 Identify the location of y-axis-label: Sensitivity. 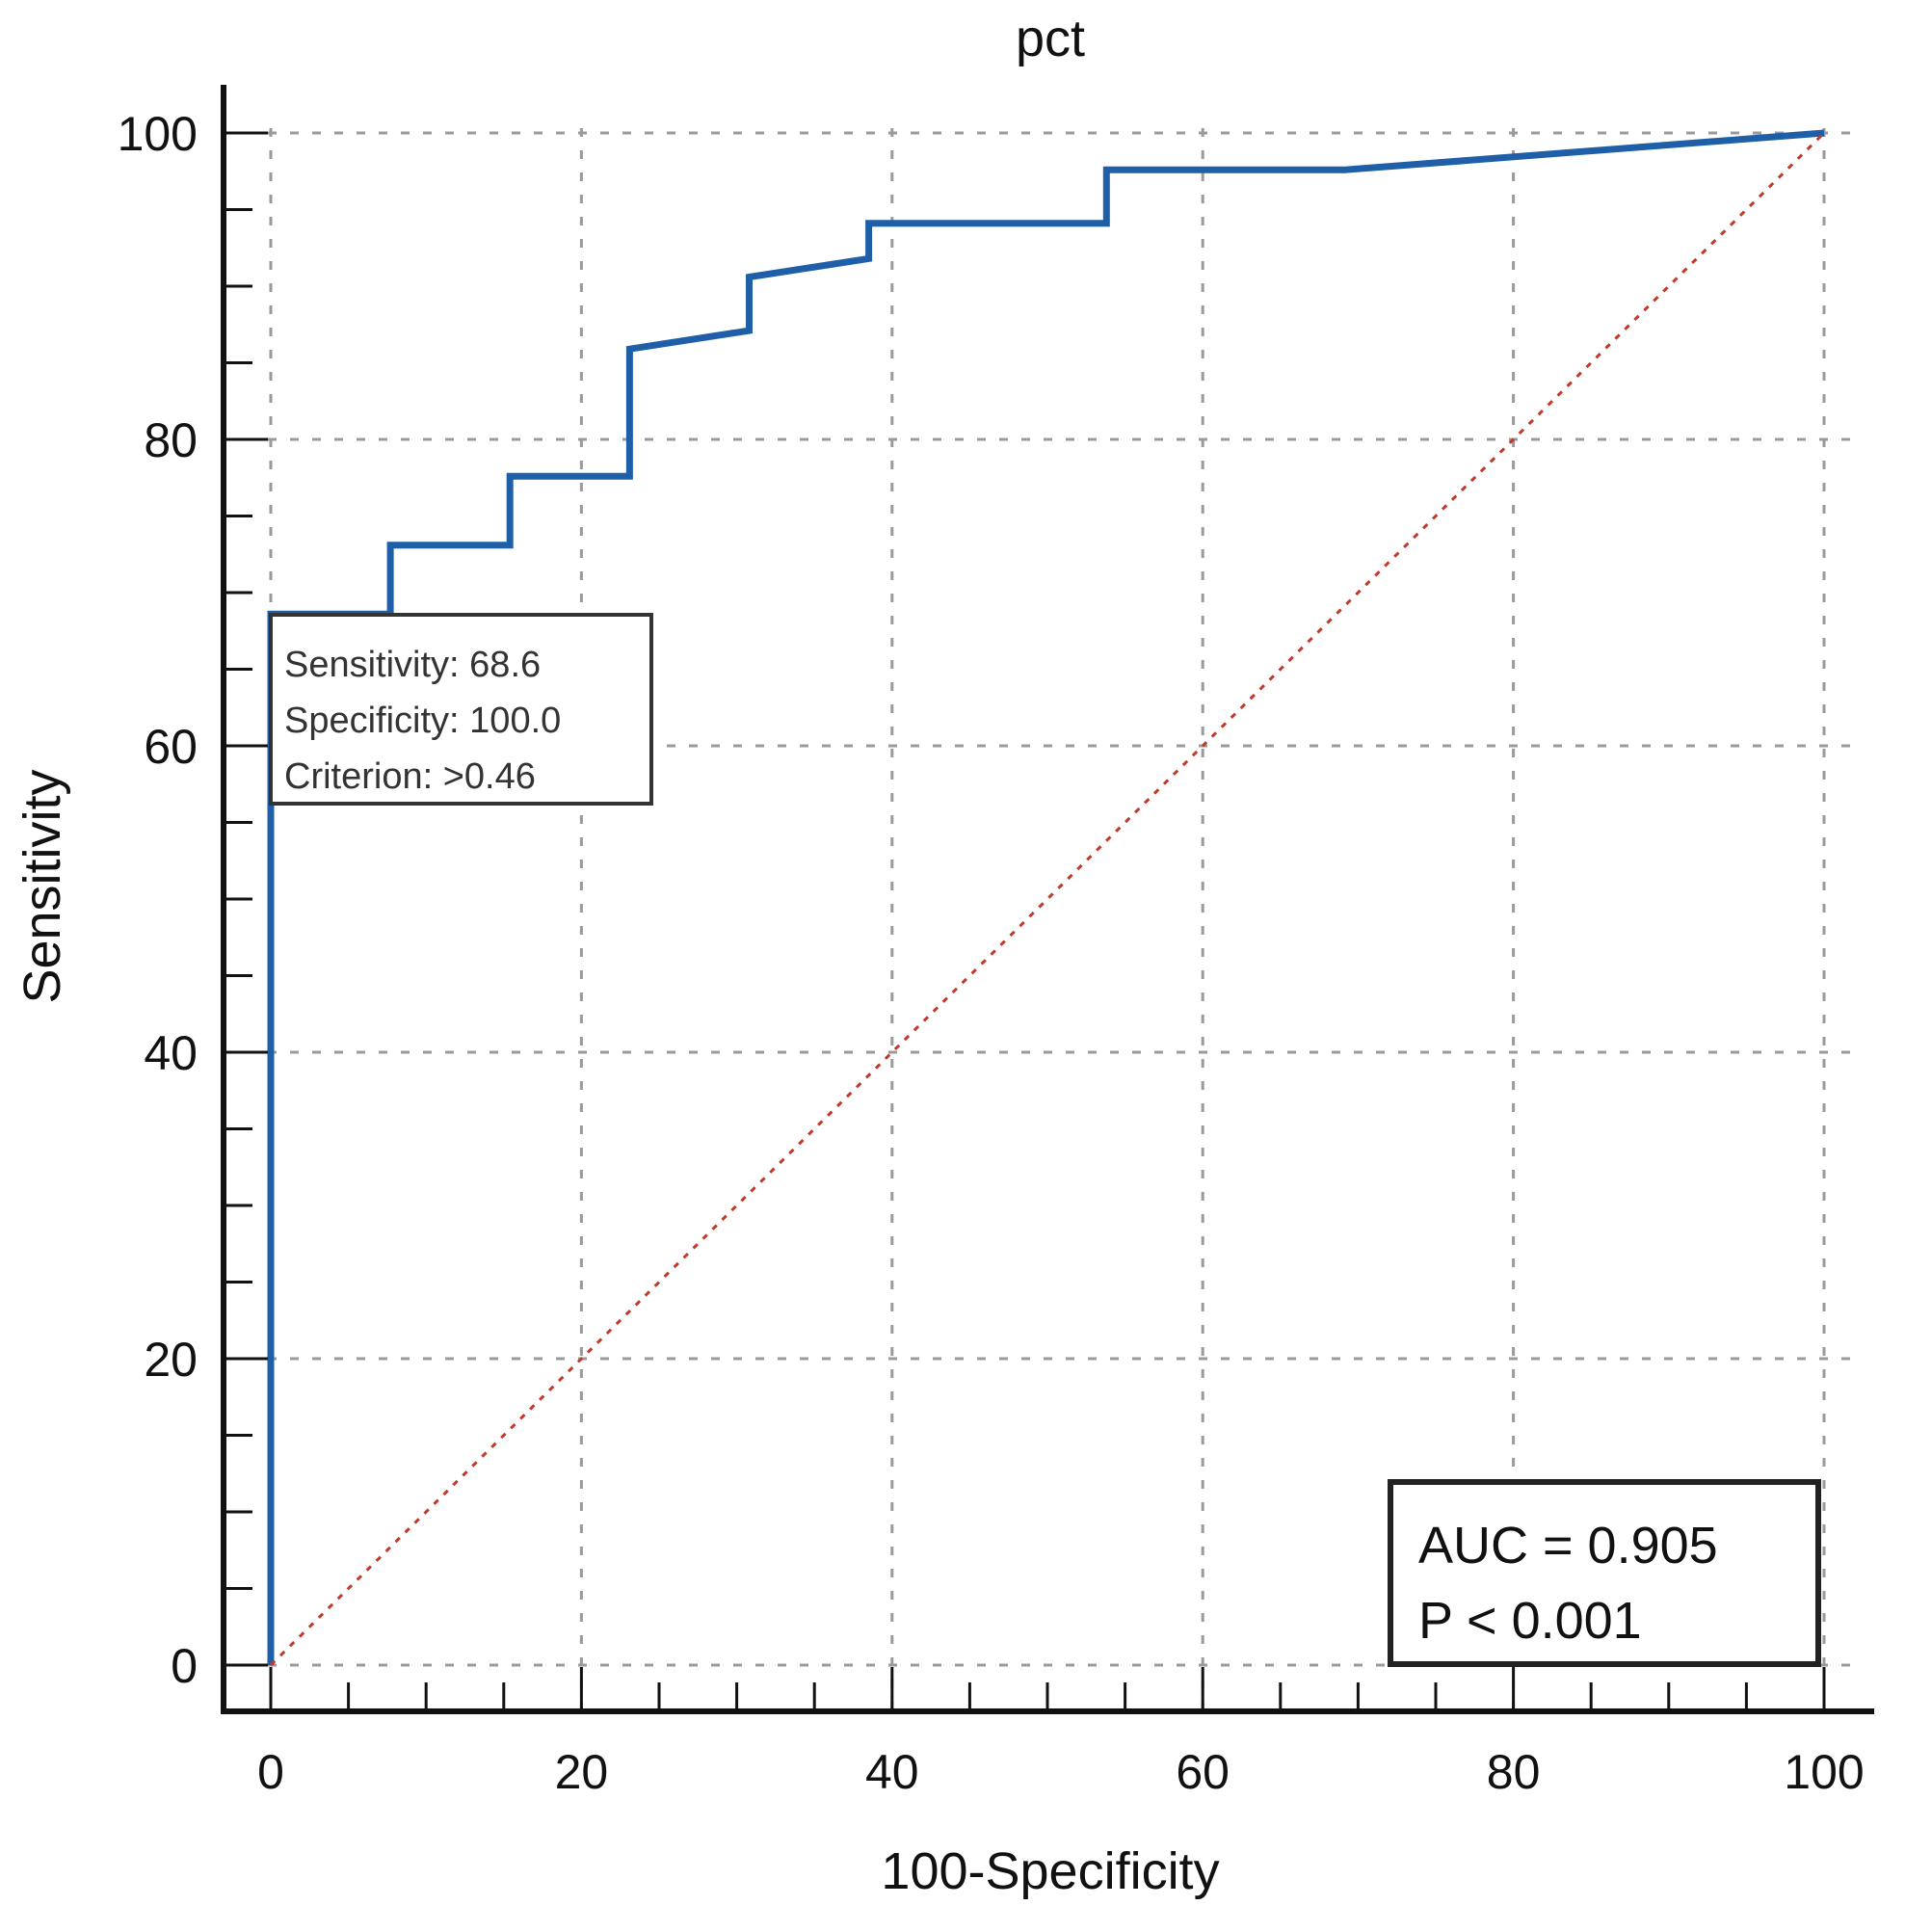
(42, 886).